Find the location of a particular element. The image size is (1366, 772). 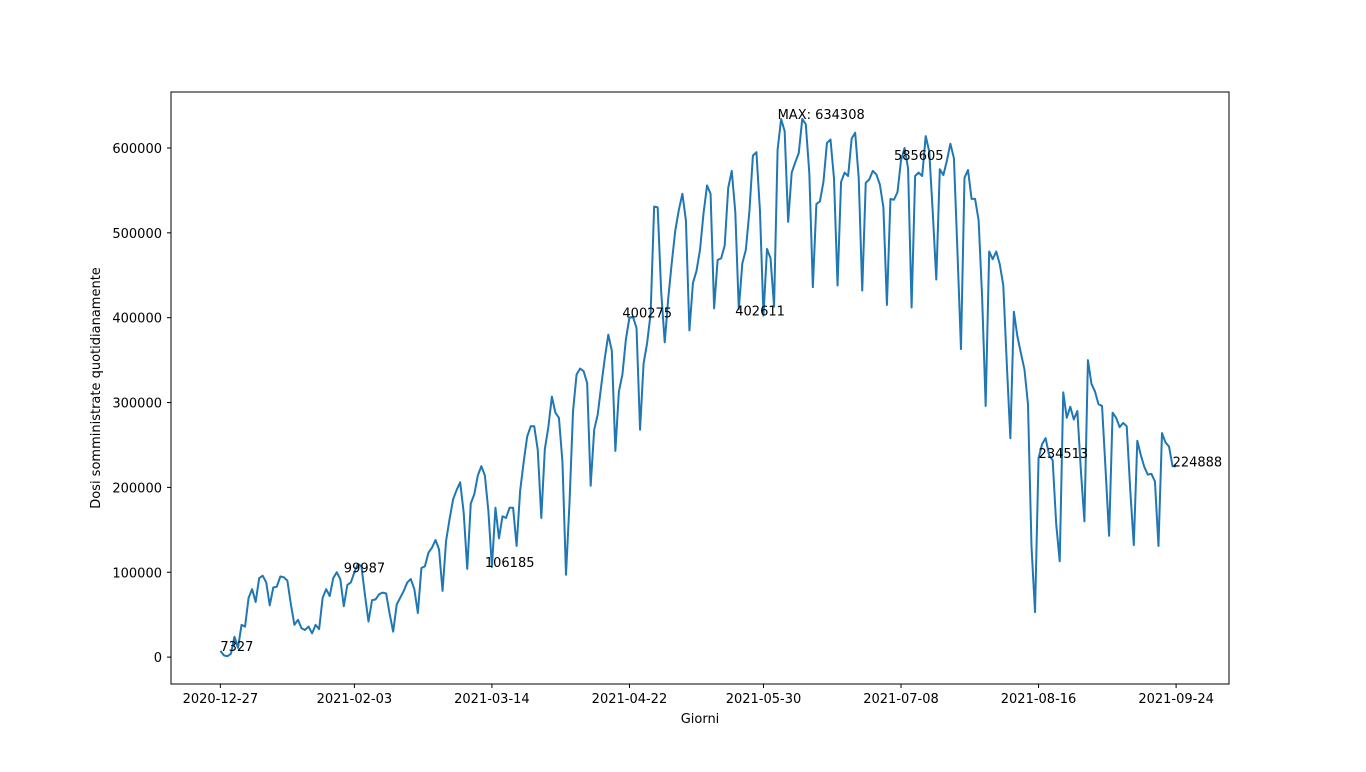

x-tick-label: 2021-09-24 is located at coordinates (1176, 699).